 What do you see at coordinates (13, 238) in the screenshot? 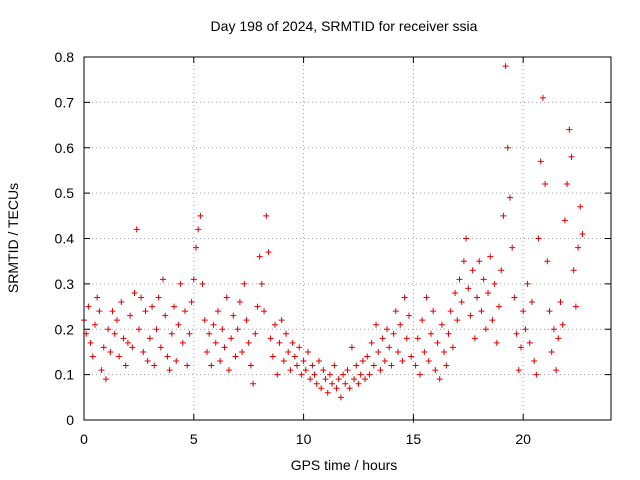
I see `y-axis-label: SRMTID / TECUs` at bounding box center [13, 238].